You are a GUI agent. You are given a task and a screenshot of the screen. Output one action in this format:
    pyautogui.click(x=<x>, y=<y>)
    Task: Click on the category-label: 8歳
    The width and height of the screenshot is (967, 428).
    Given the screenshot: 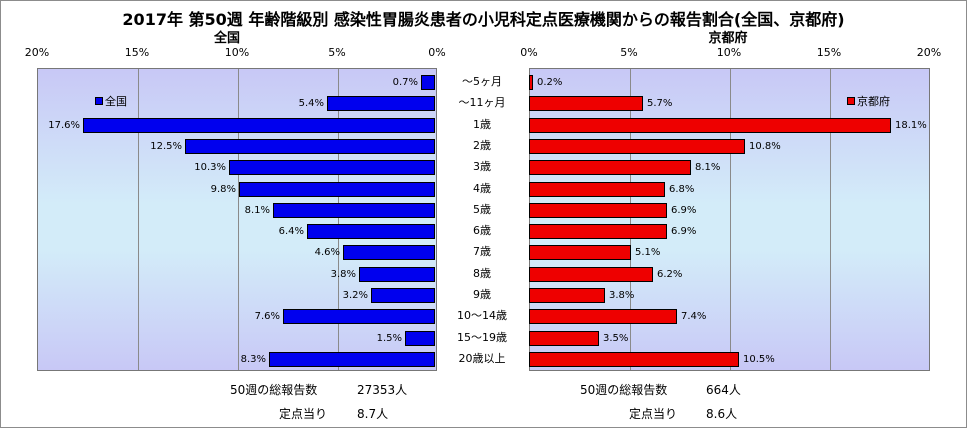 What is the action you would take?
    pyautogui.click(x=482, y=273)
    